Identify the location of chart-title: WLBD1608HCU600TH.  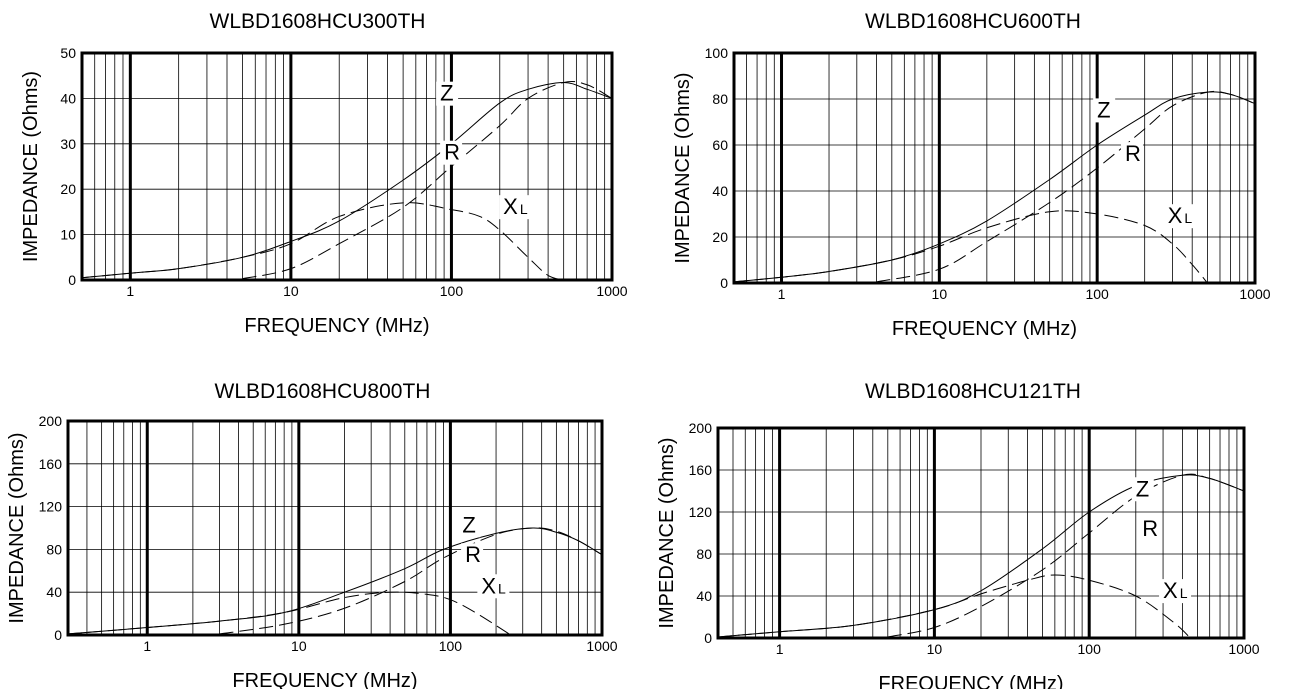
(973, 21).